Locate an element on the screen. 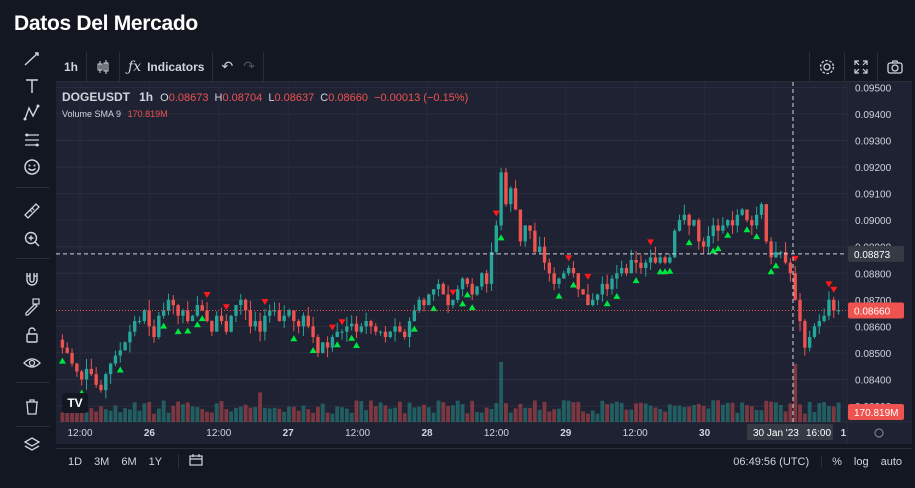  indicators-button: ƒx Indicators is located at coordinates (167, 66).